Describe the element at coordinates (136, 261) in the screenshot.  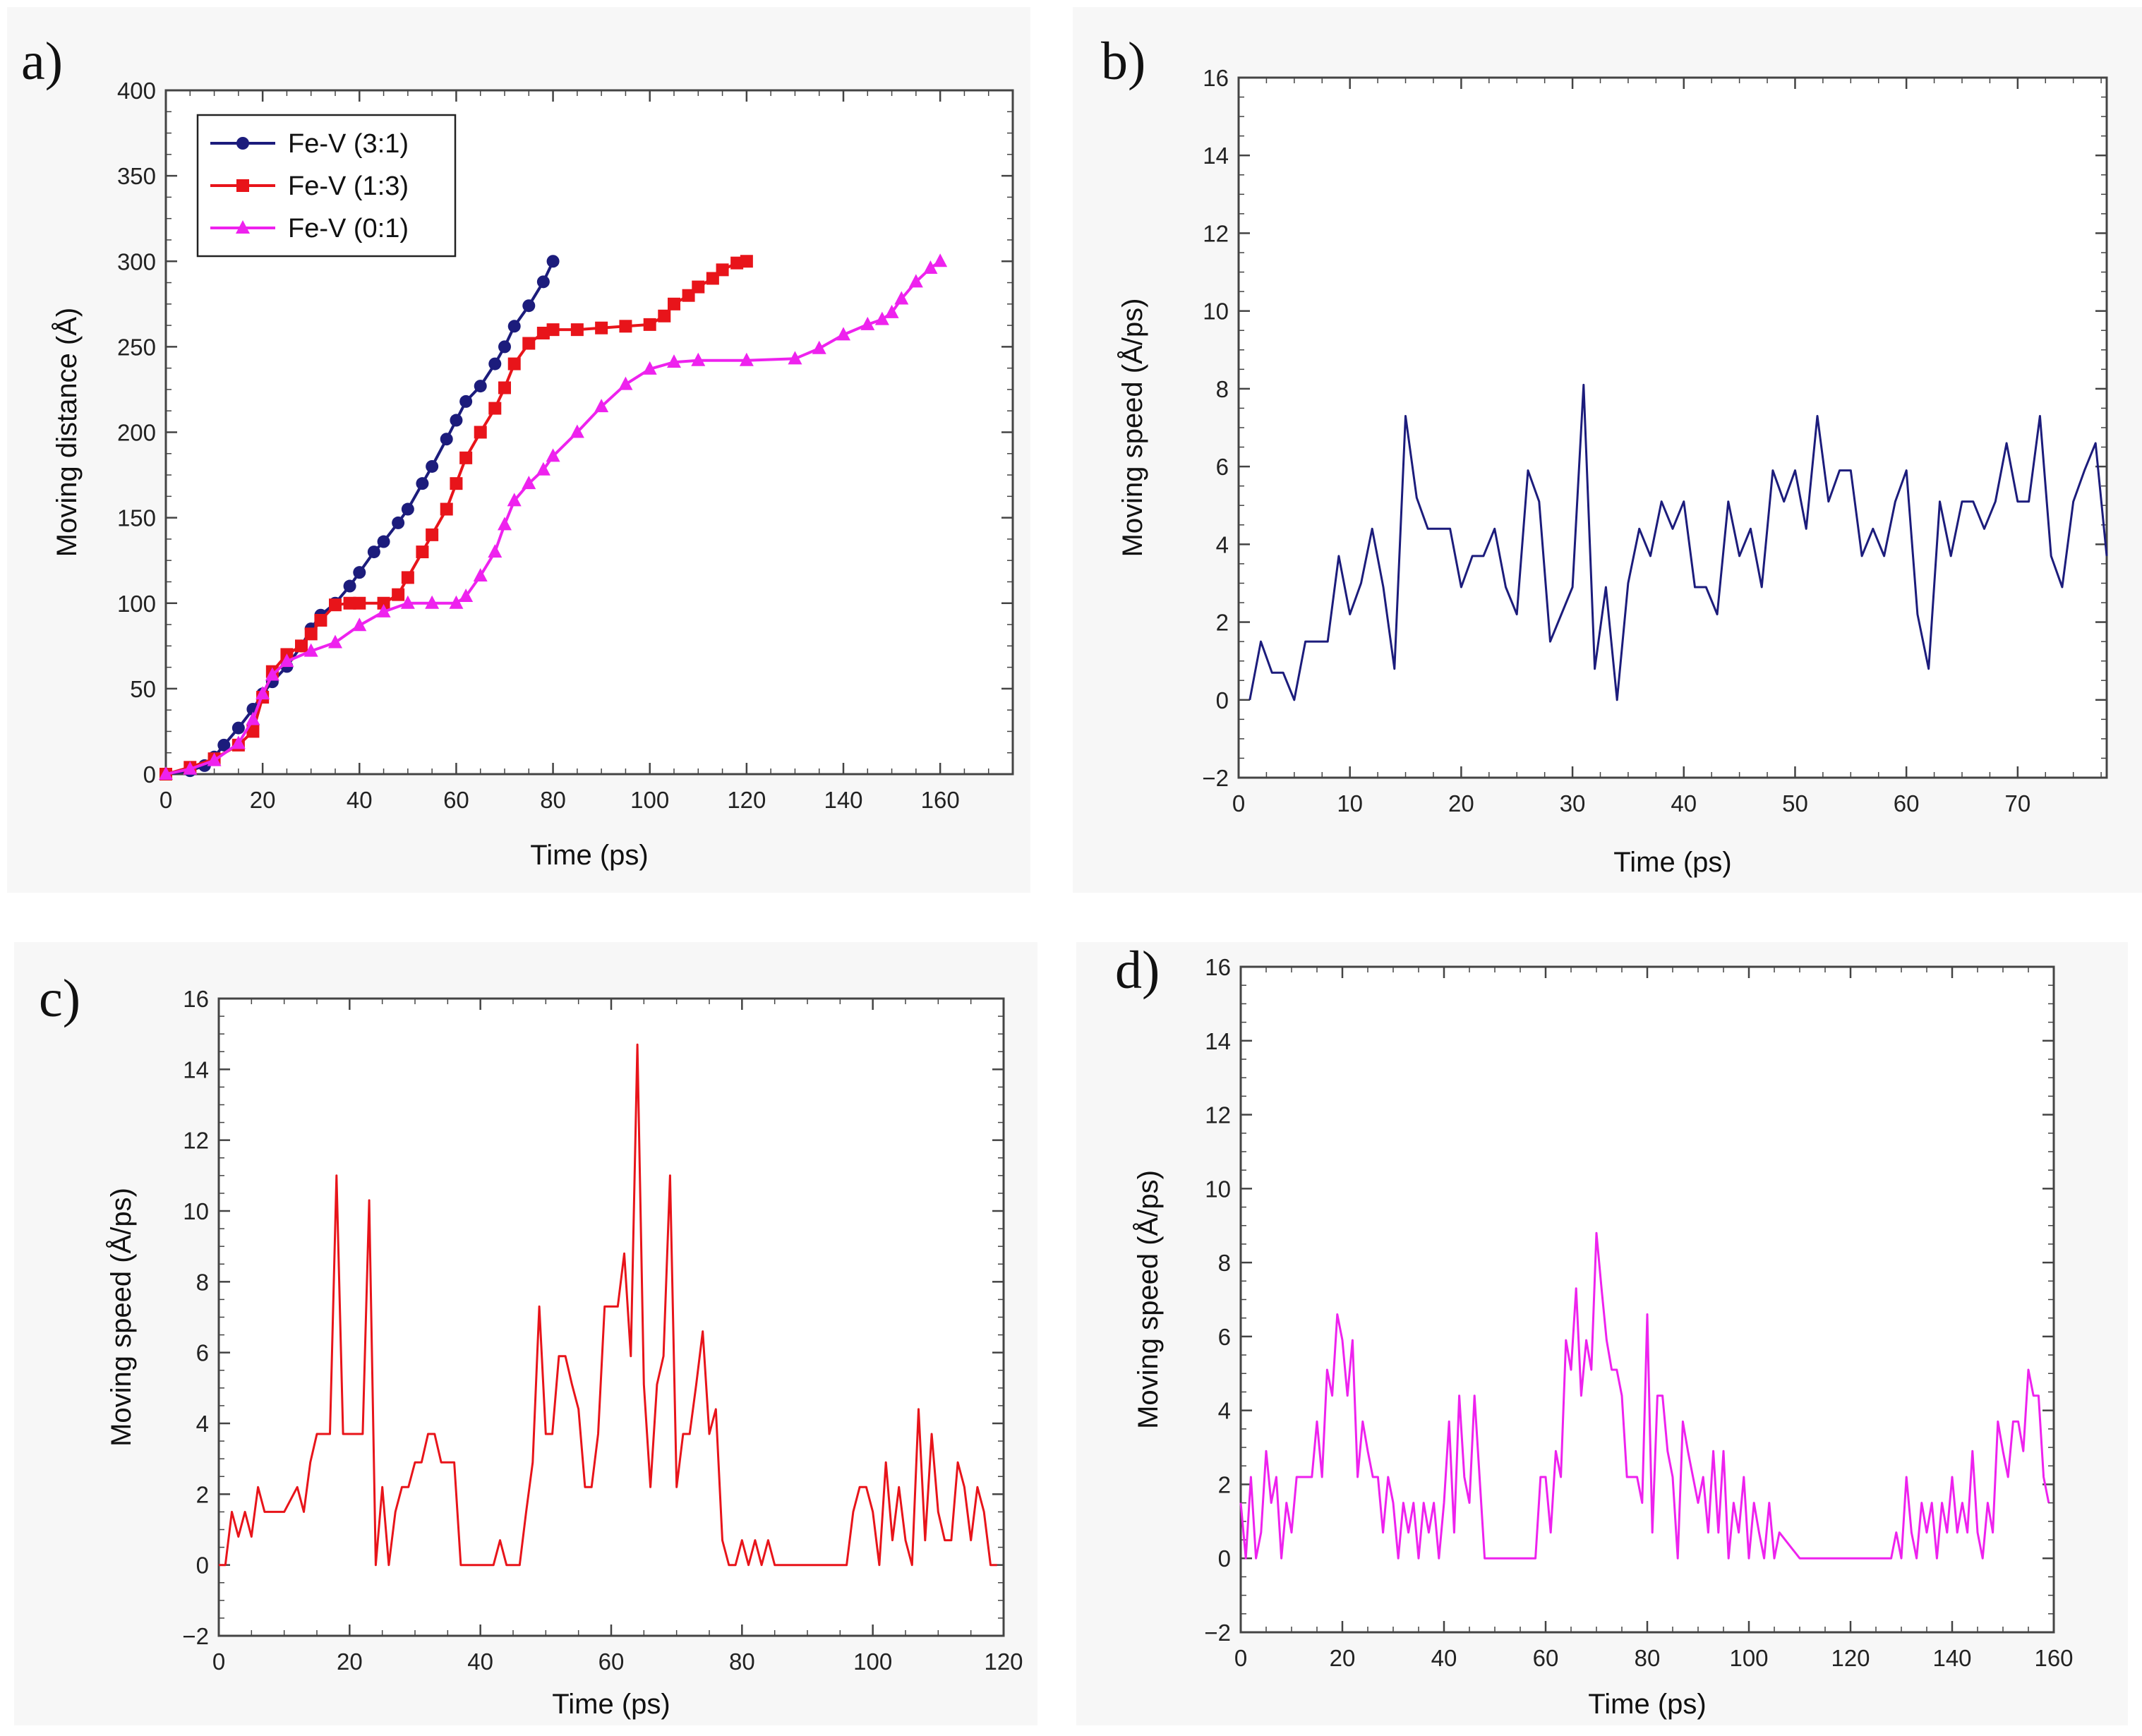
I see `y-tick-label: 300` at that location.